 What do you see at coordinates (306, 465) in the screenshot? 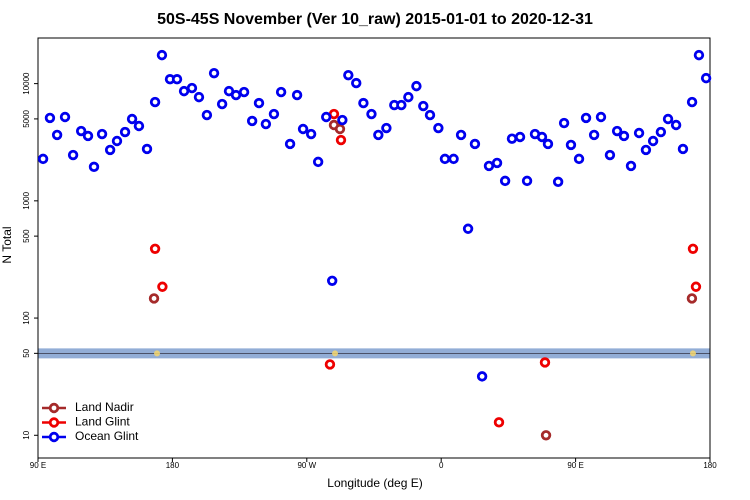
I see `x-tick-label: 90 W` at bounding box center [306, 465].